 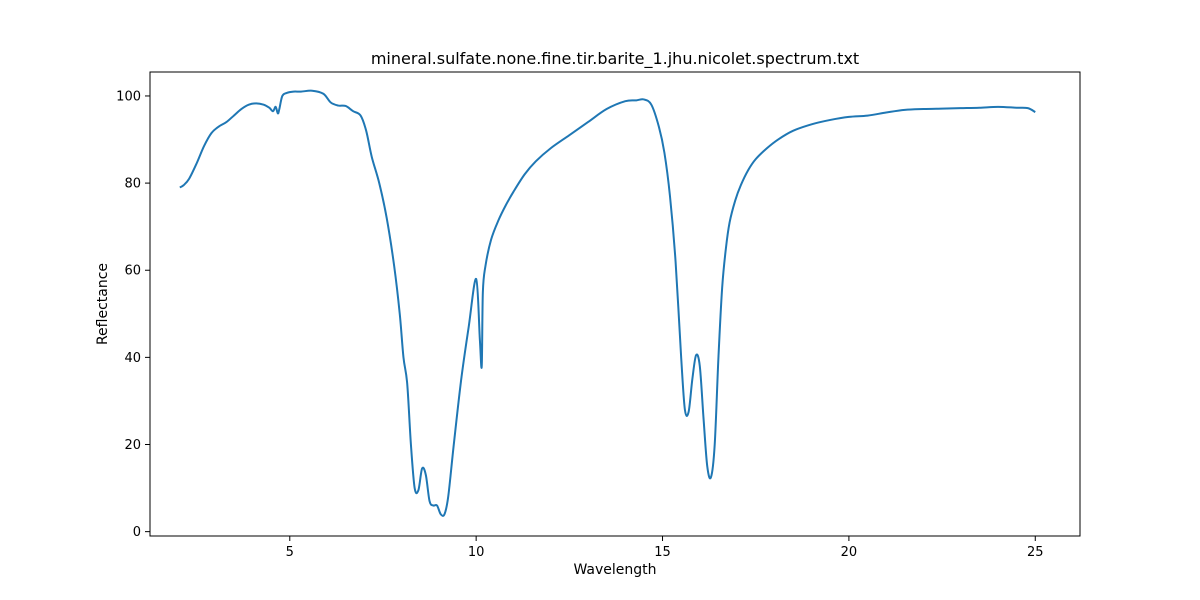 What do you see at coordinates (132, 445) in the screenshot?
I see `y-tick-label: 20` at bounding box center [132, 445].